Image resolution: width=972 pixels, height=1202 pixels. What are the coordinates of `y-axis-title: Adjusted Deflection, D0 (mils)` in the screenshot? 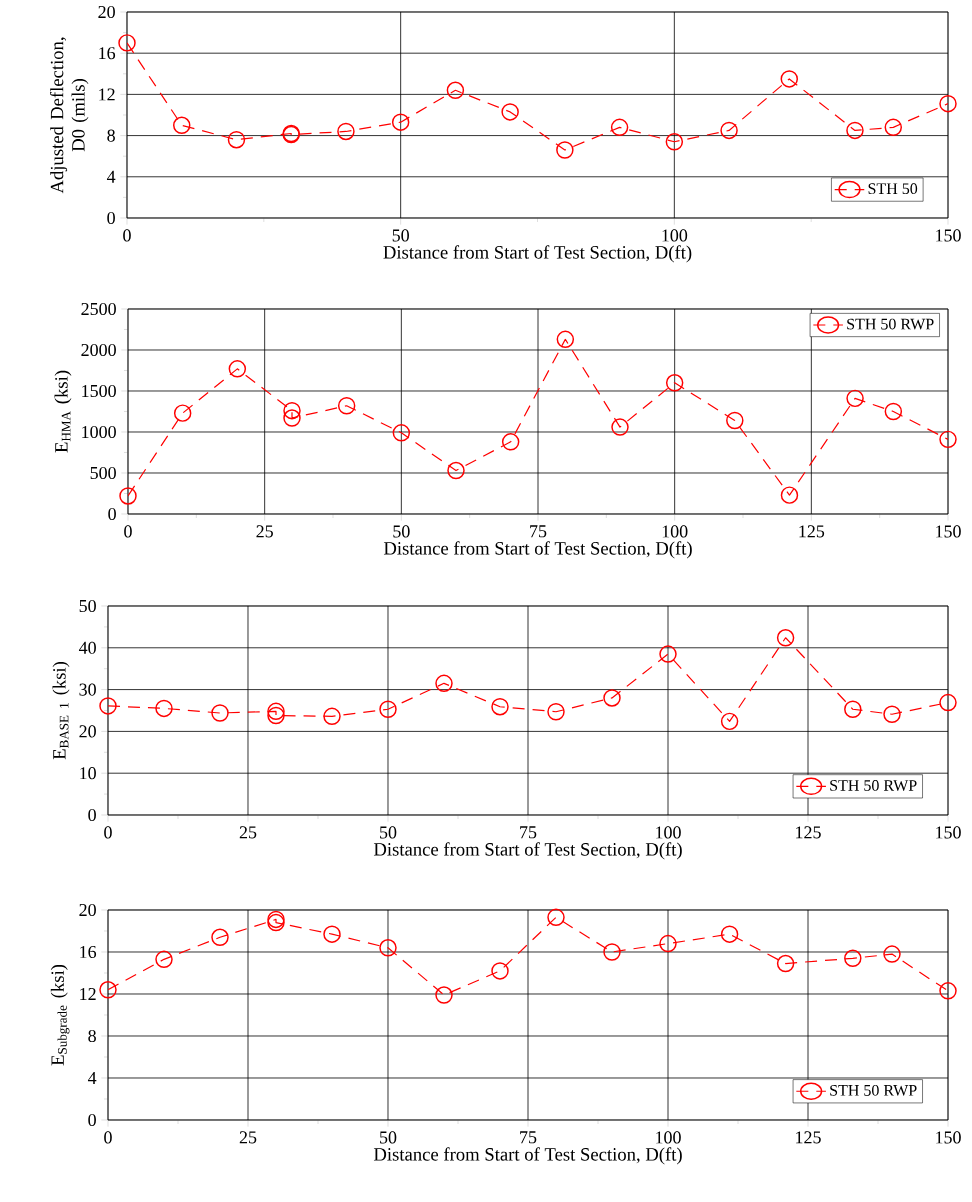 It's located at (69, 115).